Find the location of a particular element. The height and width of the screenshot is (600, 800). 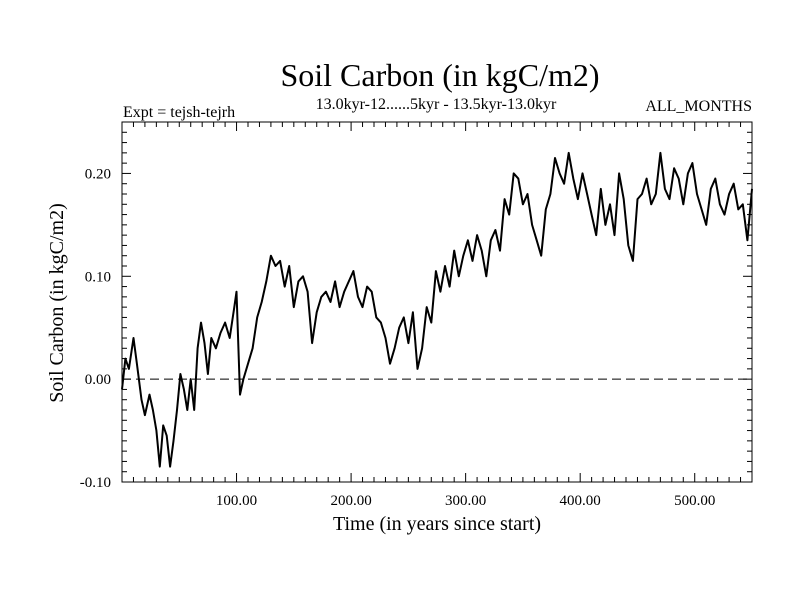

y-tick-label: 0.20 is located at coordinates (98, 174).